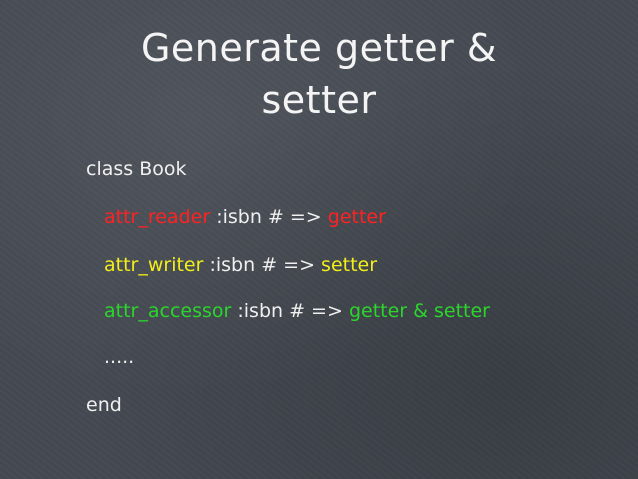 This screenshot has width=638, height=479. What do you see at coordinates (157, 217) in the screenshot?
I see `attr-reader-keyword: attr_reader` at bounding box center [157, 217].